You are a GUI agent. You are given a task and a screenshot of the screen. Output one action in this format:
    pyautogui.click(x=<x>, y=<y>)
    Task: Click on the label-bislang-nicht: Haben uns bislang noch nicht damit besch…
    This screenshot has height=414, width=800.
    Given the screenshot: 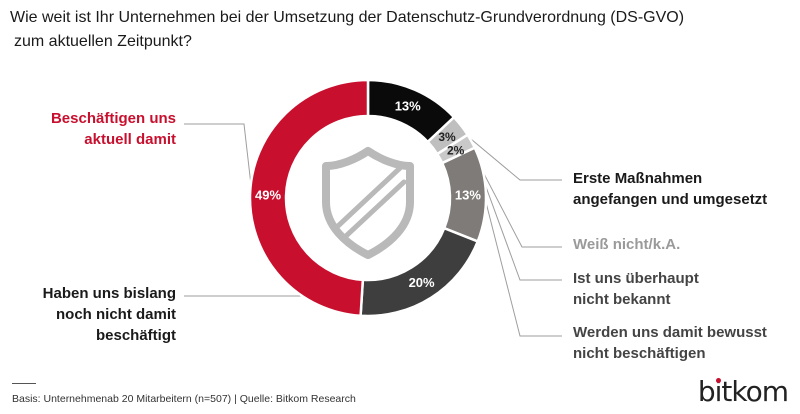 What is the action you would take?
    pyautogui.click(x=109, y=314)
    